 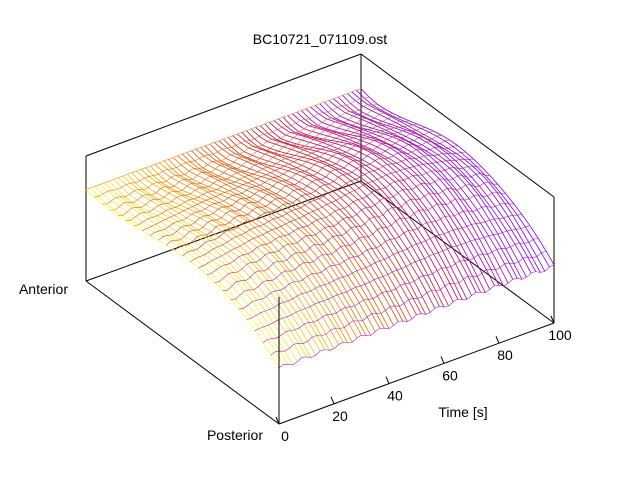 I want to click on x-axis-label: Time [s], so click(x=462, y=412).